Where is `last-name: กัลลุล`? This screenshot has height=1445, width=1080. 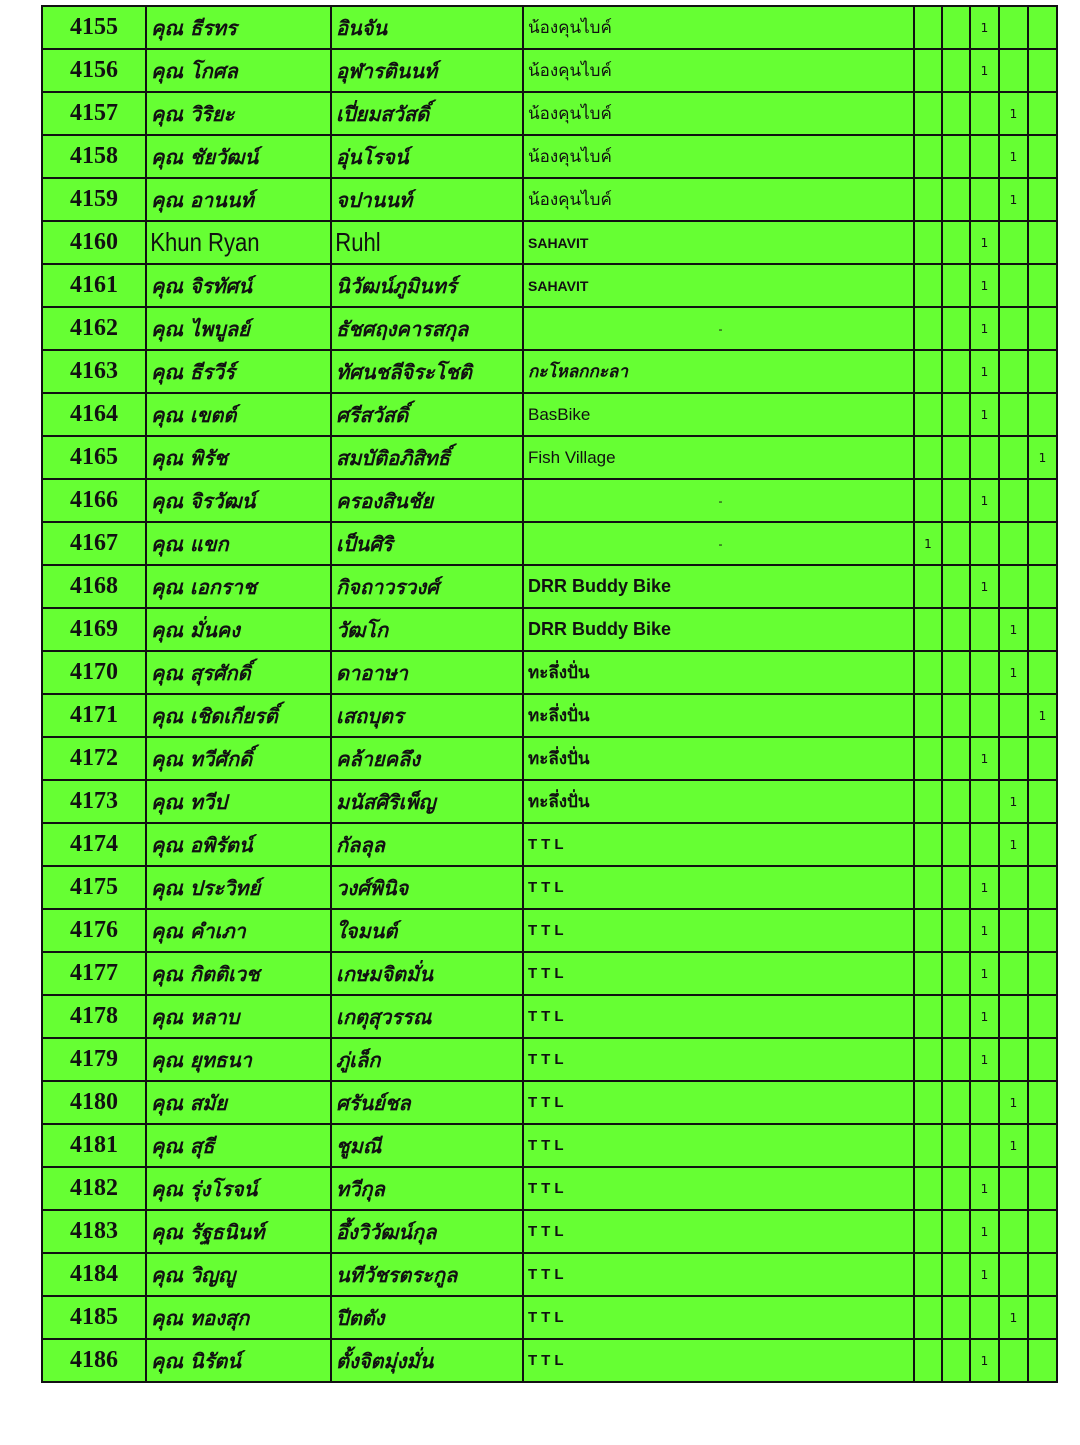 last-name: กัลลุล is located at coordinates (427, 844).